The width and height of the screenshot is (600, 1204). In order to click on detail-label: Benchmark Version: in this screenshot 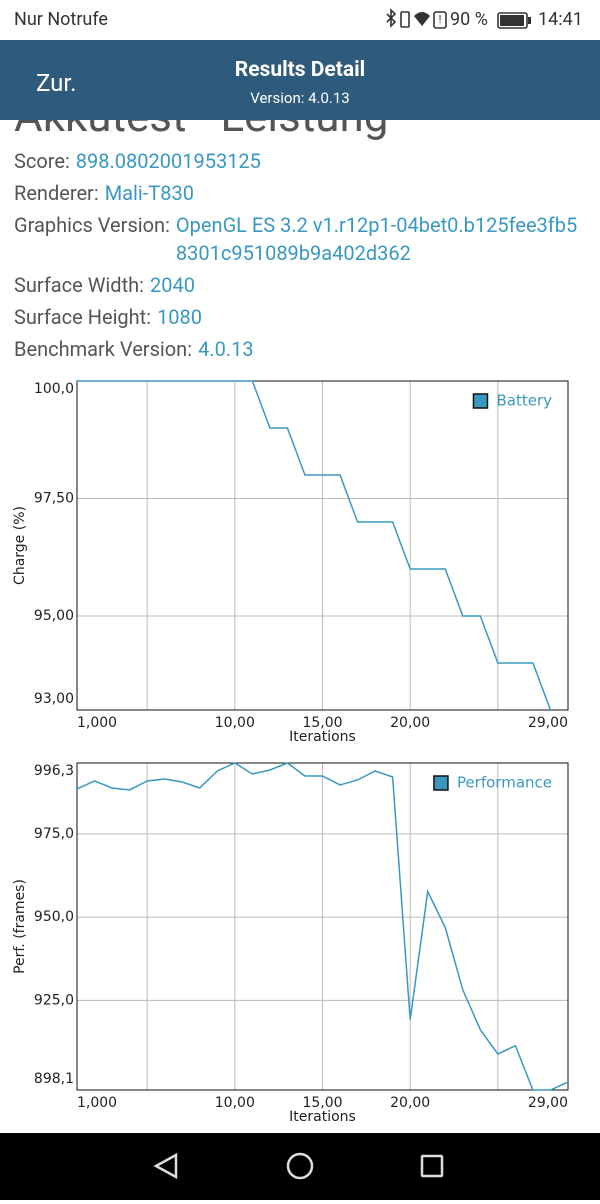, I will do `click(103, 349)`.